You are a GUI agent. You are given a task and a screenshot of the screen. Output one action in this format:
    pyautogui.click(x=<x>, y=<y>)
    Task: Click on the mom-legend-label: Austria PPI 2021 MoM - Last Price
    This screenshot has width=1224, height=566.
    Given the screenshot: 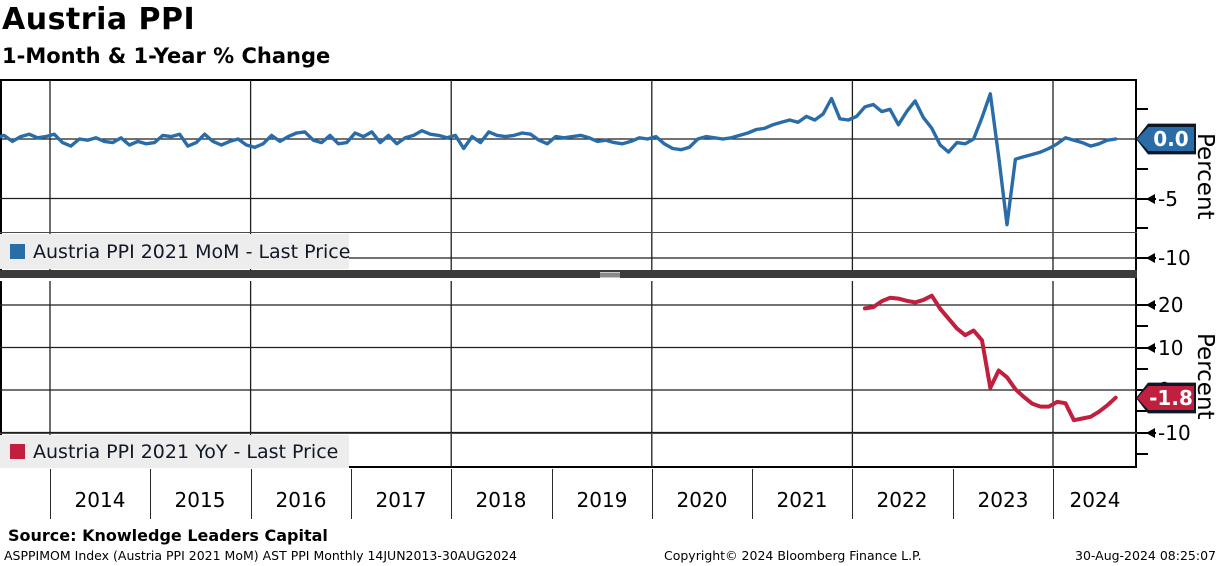 What is the action you would take?
    pyautogui.click(x=192, y=251)
    